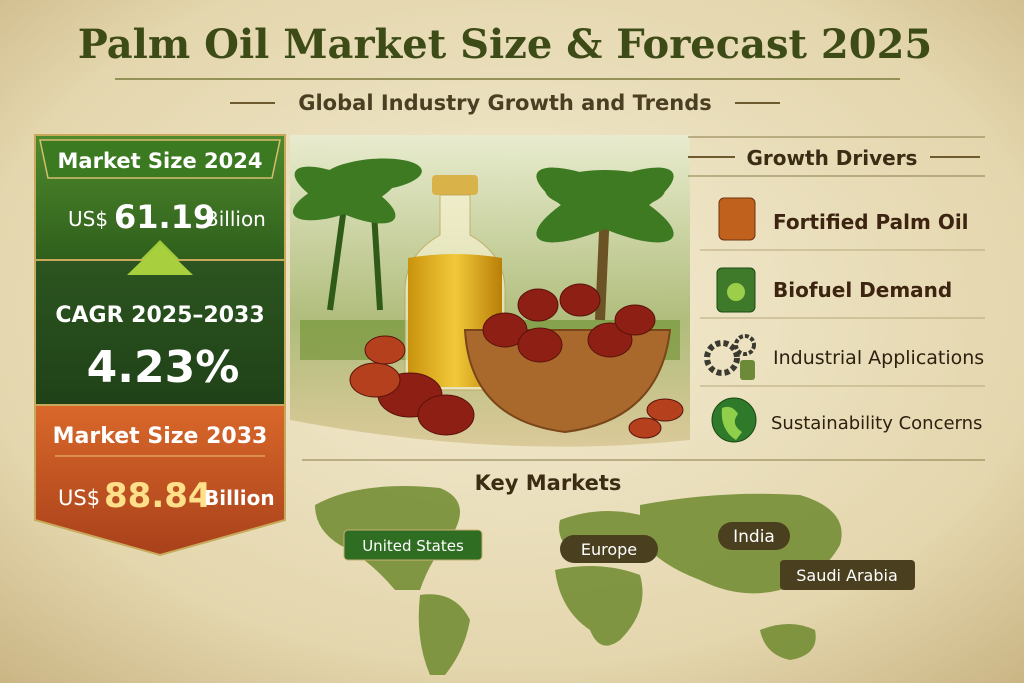 Image resolution: width=1024 pixels, height=683 pixels. What do you see at coordinates (516, 361) in the screenshot?
I see `palm-fruits` at bounding box center [516, 361].